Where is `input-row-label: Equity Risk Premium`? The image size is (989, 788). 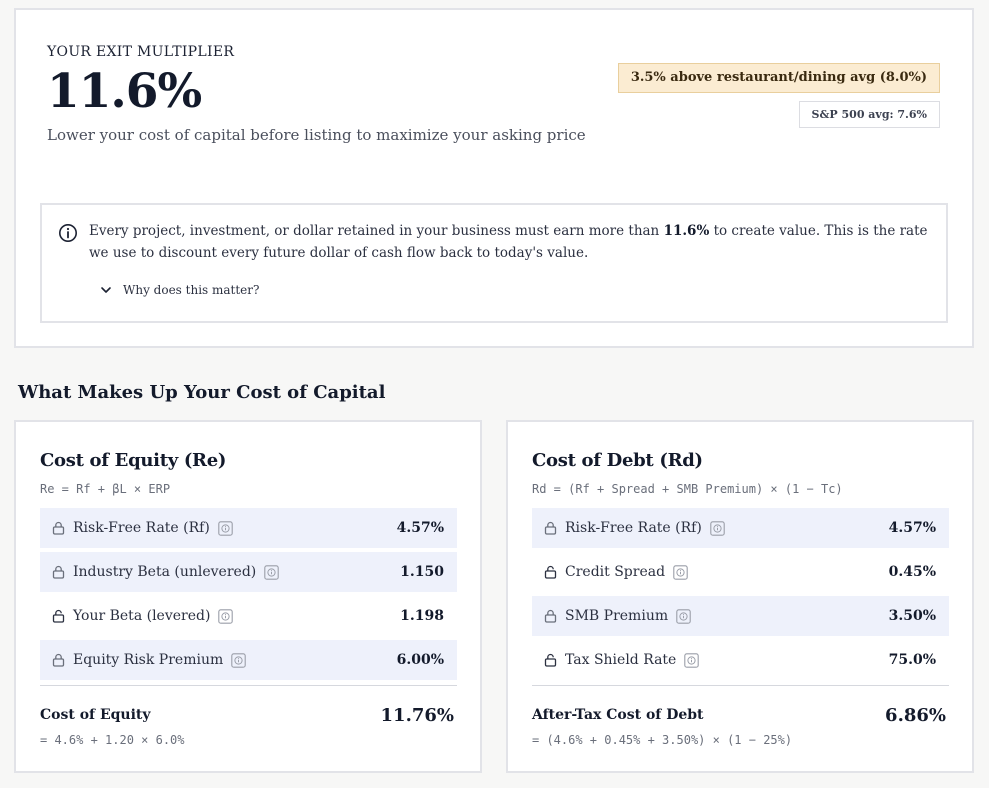
input-row-label: Equity Risk Premium is located at coordinates (148, 660).